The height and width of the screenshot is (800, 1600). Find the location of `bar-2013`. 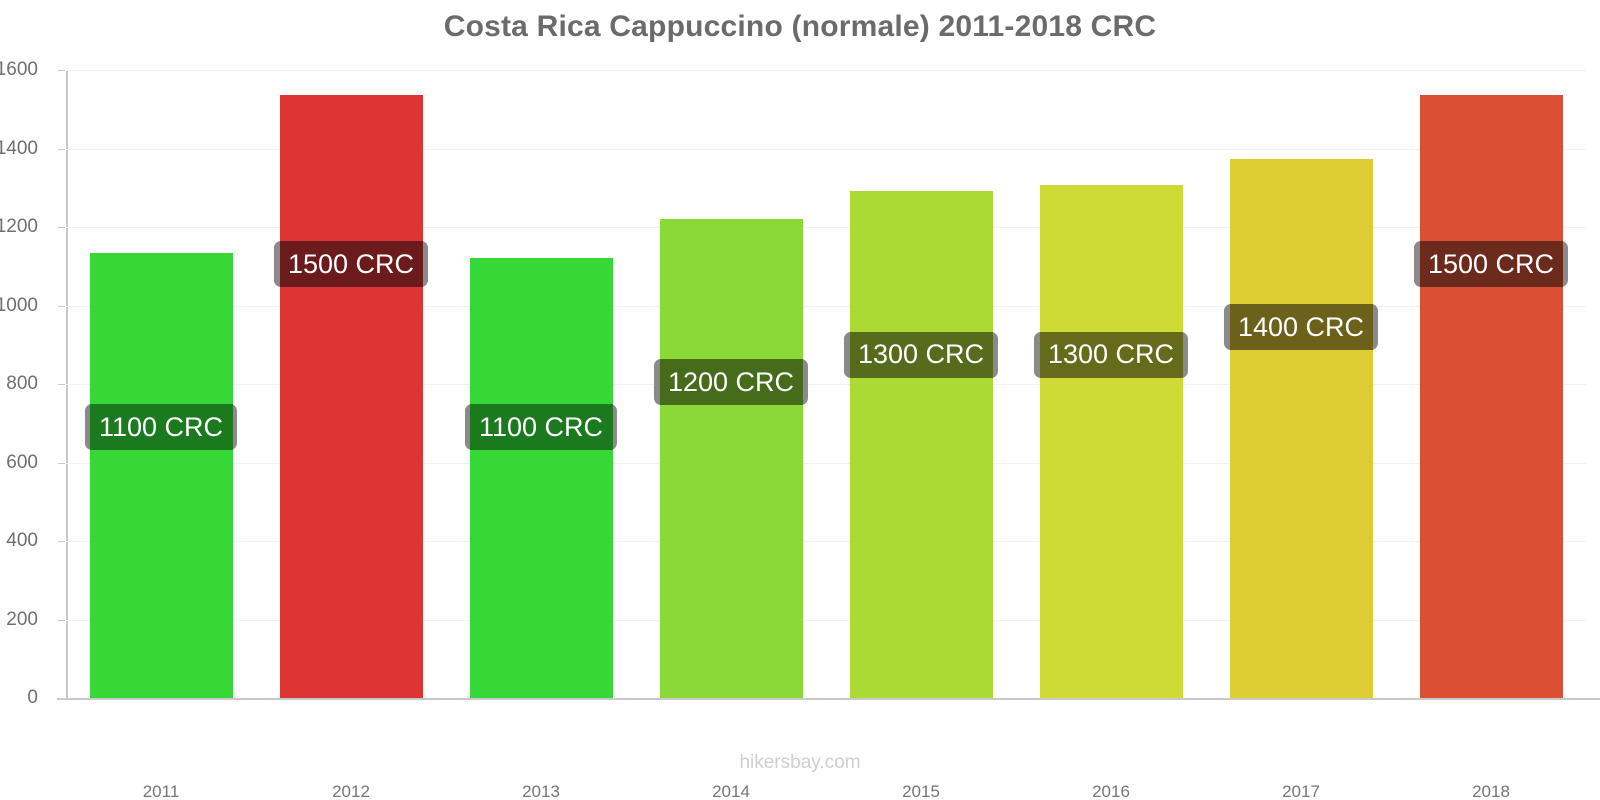

bar-2013 is located at coordinates (541, 478).